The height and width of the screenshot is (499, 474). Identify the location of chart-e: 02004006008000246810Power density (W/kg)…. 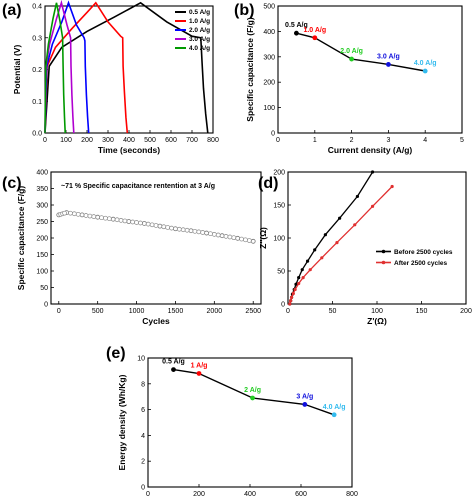
(237, 427).